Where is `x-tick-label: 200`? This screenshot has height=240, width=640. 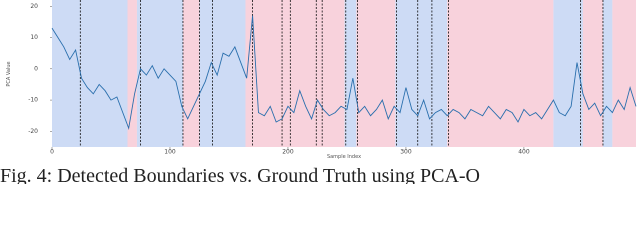 x-tick-label: 200 is located at coordinates (288, 152).